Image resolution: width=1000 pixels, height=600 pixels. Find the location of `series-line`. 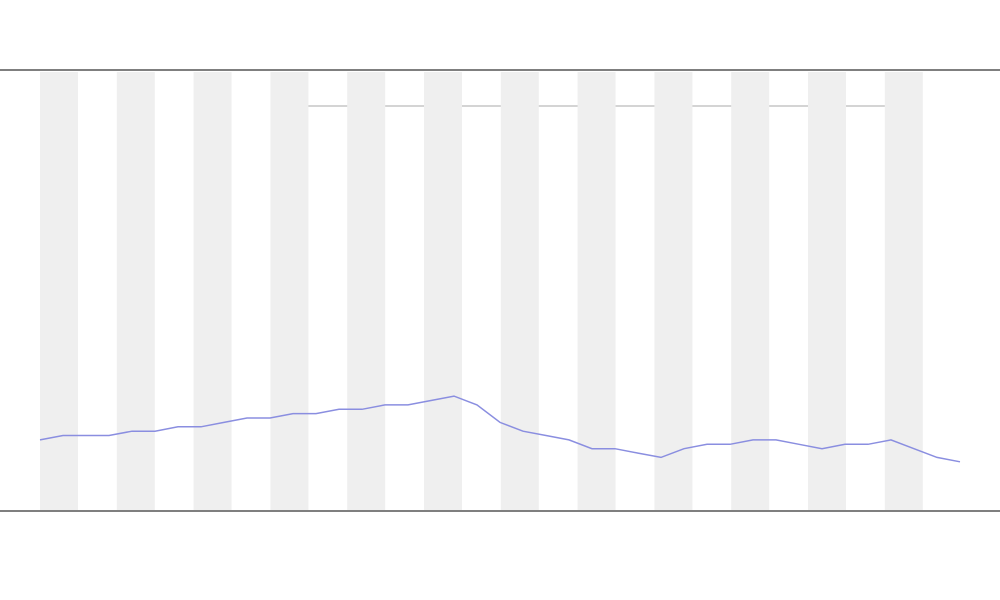

series-line is located at coordinates (500, 429).